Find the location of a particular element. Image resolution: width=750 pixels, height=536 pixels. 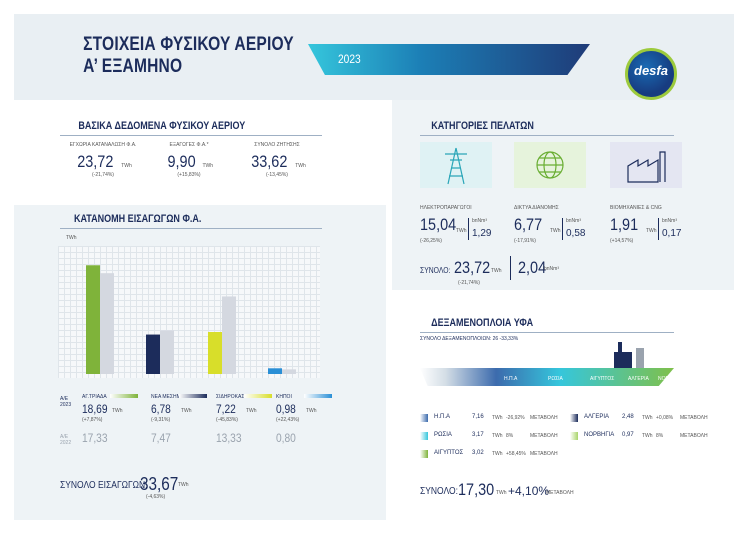

customers-total-bcm-unit: bnNm³ is located at coordinates (552, 269).